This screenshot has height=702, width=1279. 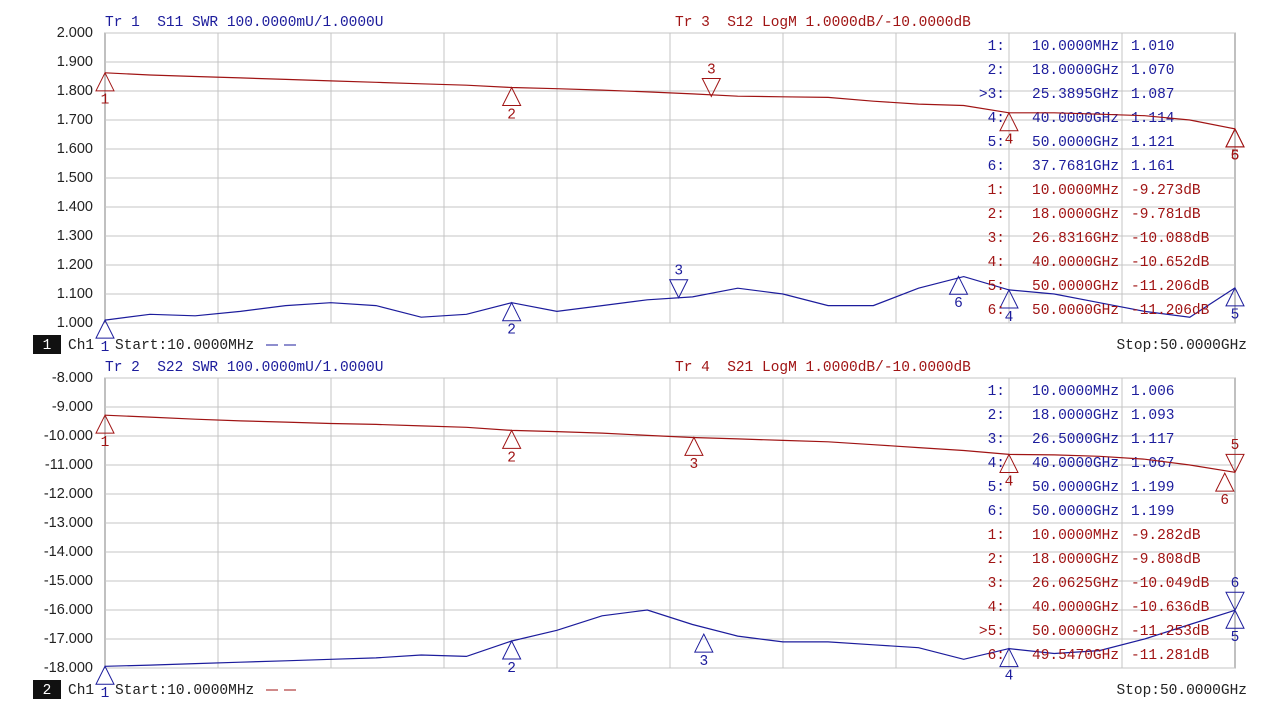 I want to click on trace-header: Tr 1 S11 SWR 100.0000mU/1.0000U, so click(x=244, y=23).